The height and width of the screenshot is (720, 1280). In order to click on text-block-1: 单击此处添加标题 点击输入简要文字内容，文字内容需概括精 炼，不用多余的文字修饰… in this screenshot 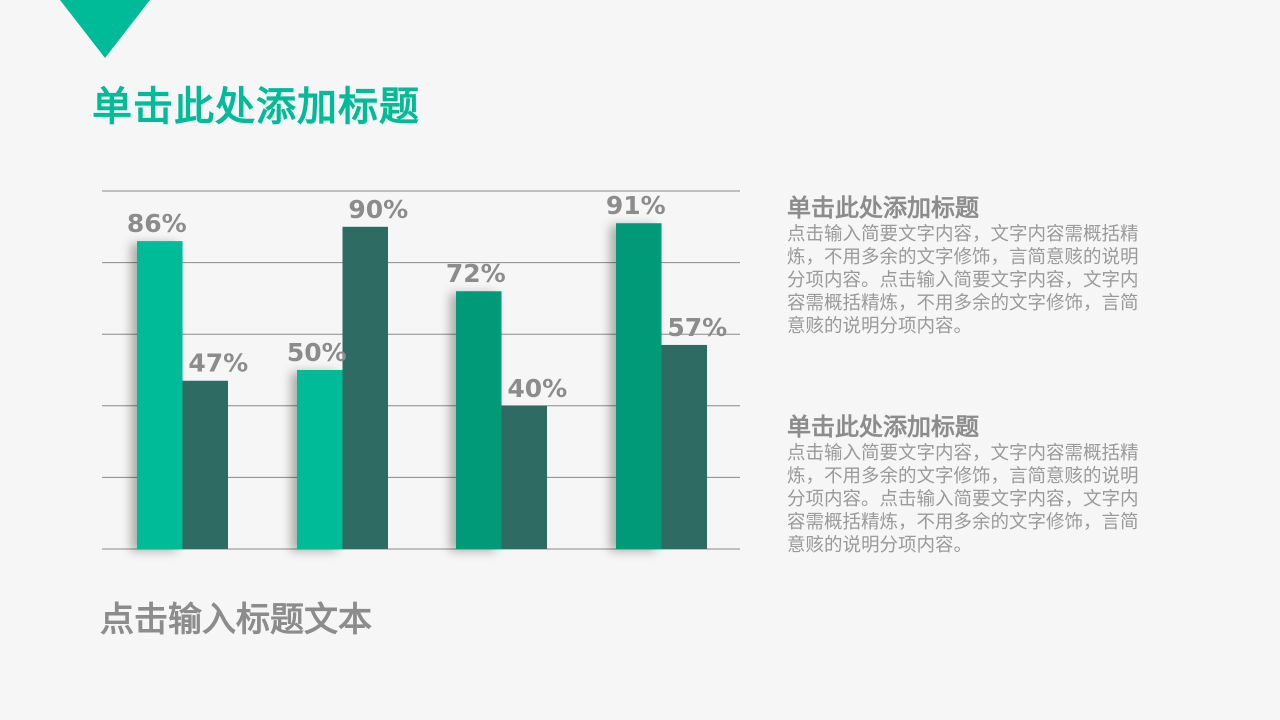, I will do `click(977, 265)`.